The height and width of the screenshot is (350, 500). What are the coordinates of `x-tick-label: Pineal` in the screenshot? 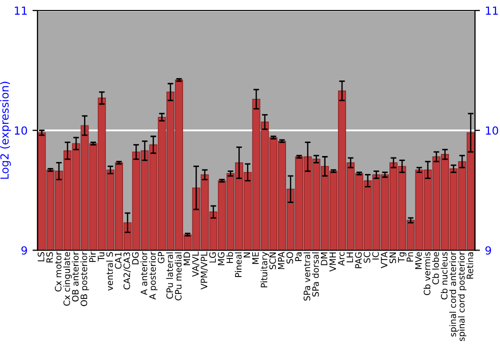 It's located at (238, 265).